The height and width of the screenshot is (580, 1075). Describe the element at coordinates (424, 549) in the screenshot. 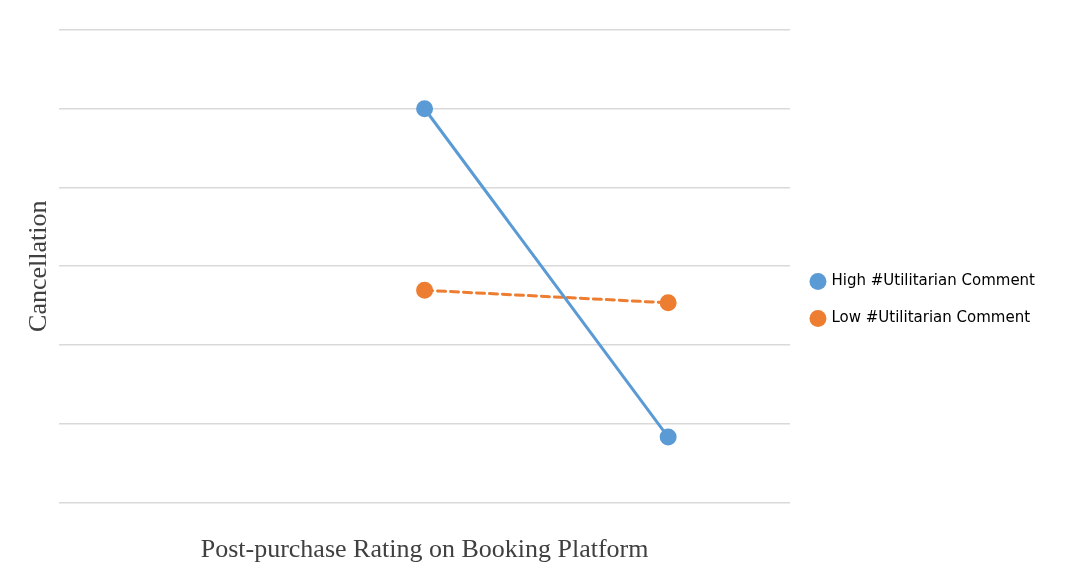

I see `x-axis-title: Post-purchase Rating on Booking Platform` at that location.